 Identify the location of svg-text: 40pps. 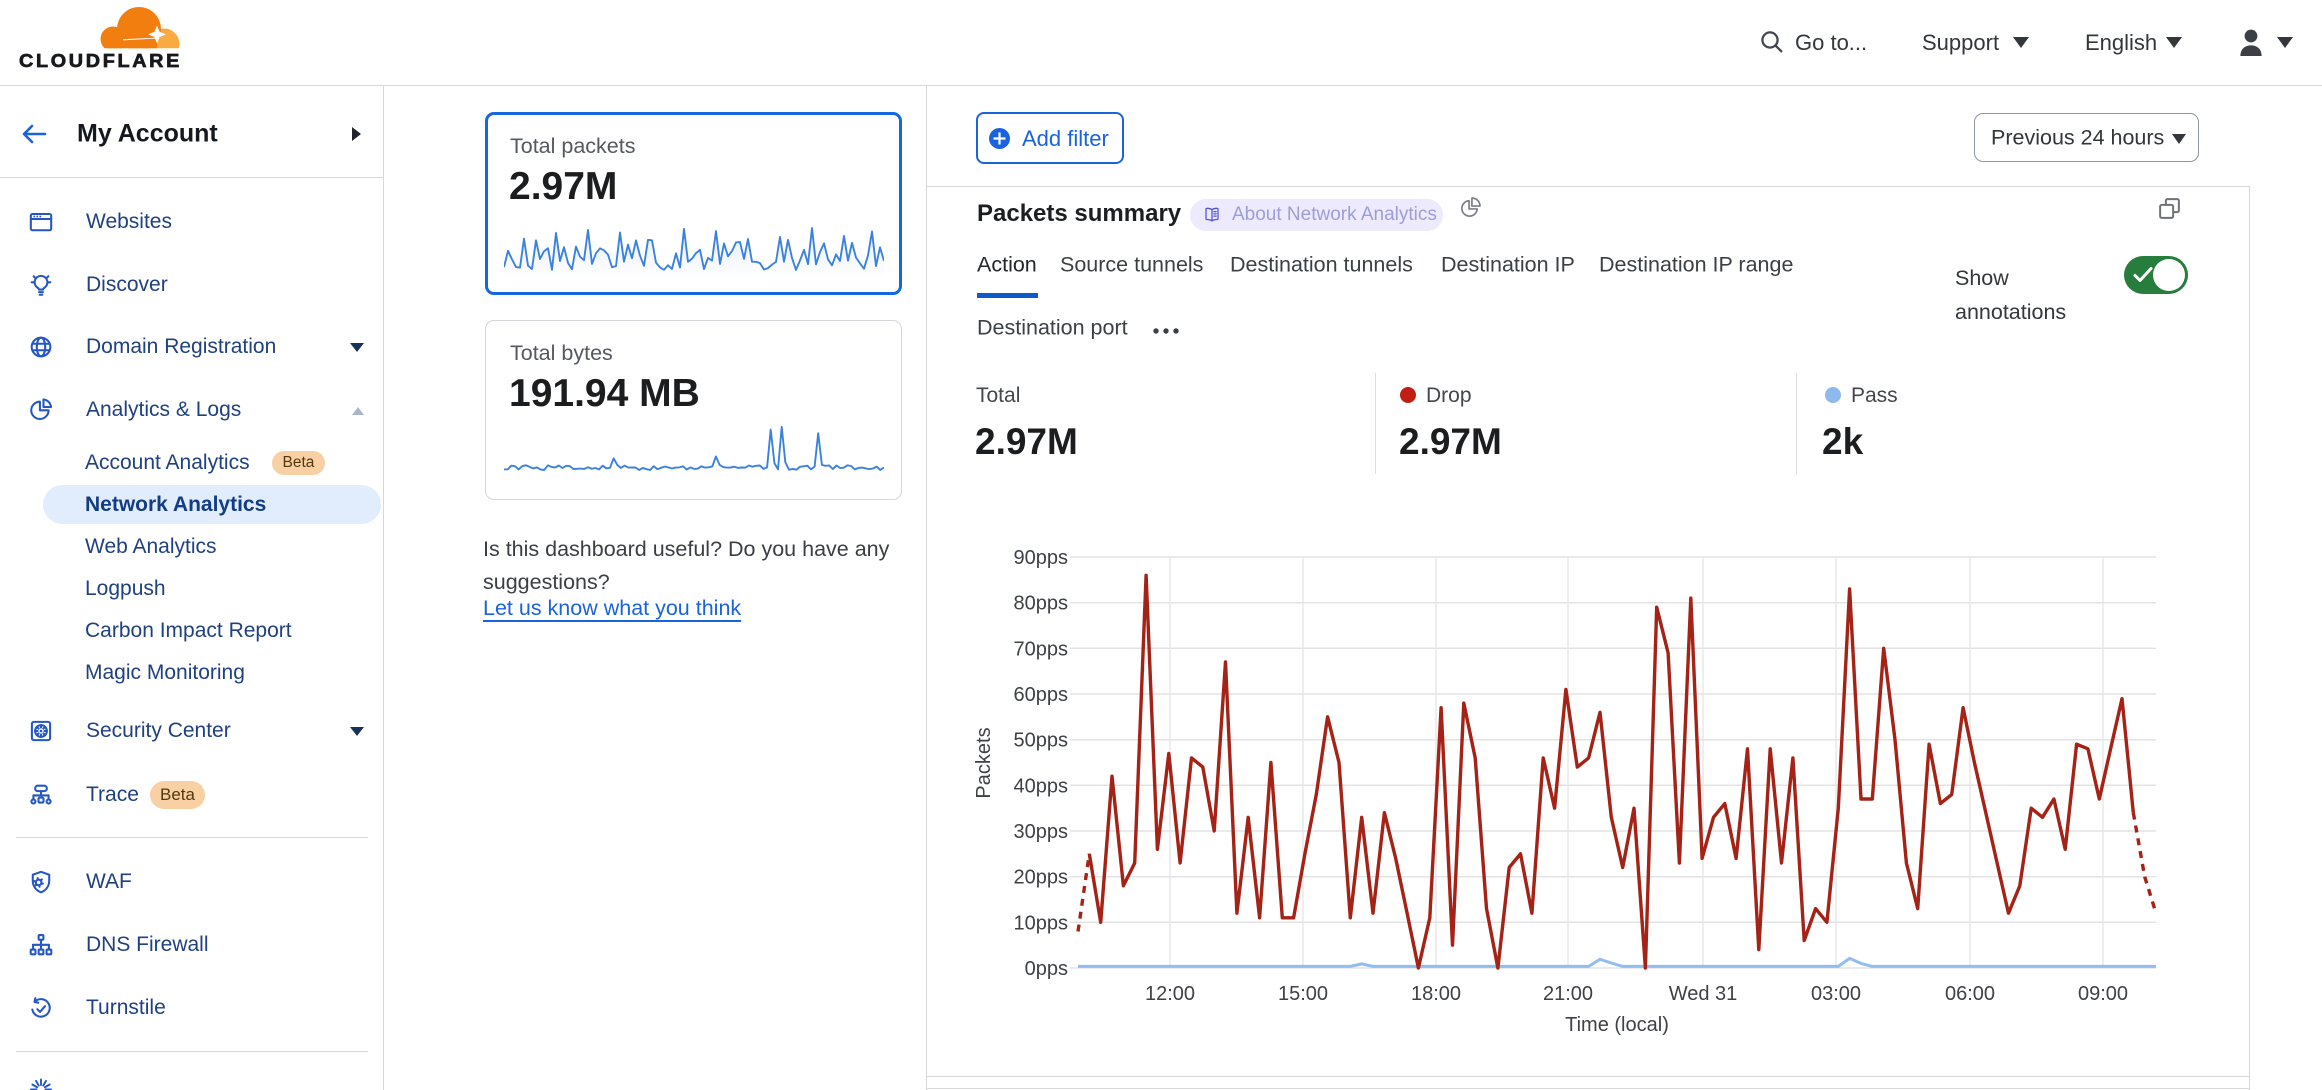
(1041, 786).